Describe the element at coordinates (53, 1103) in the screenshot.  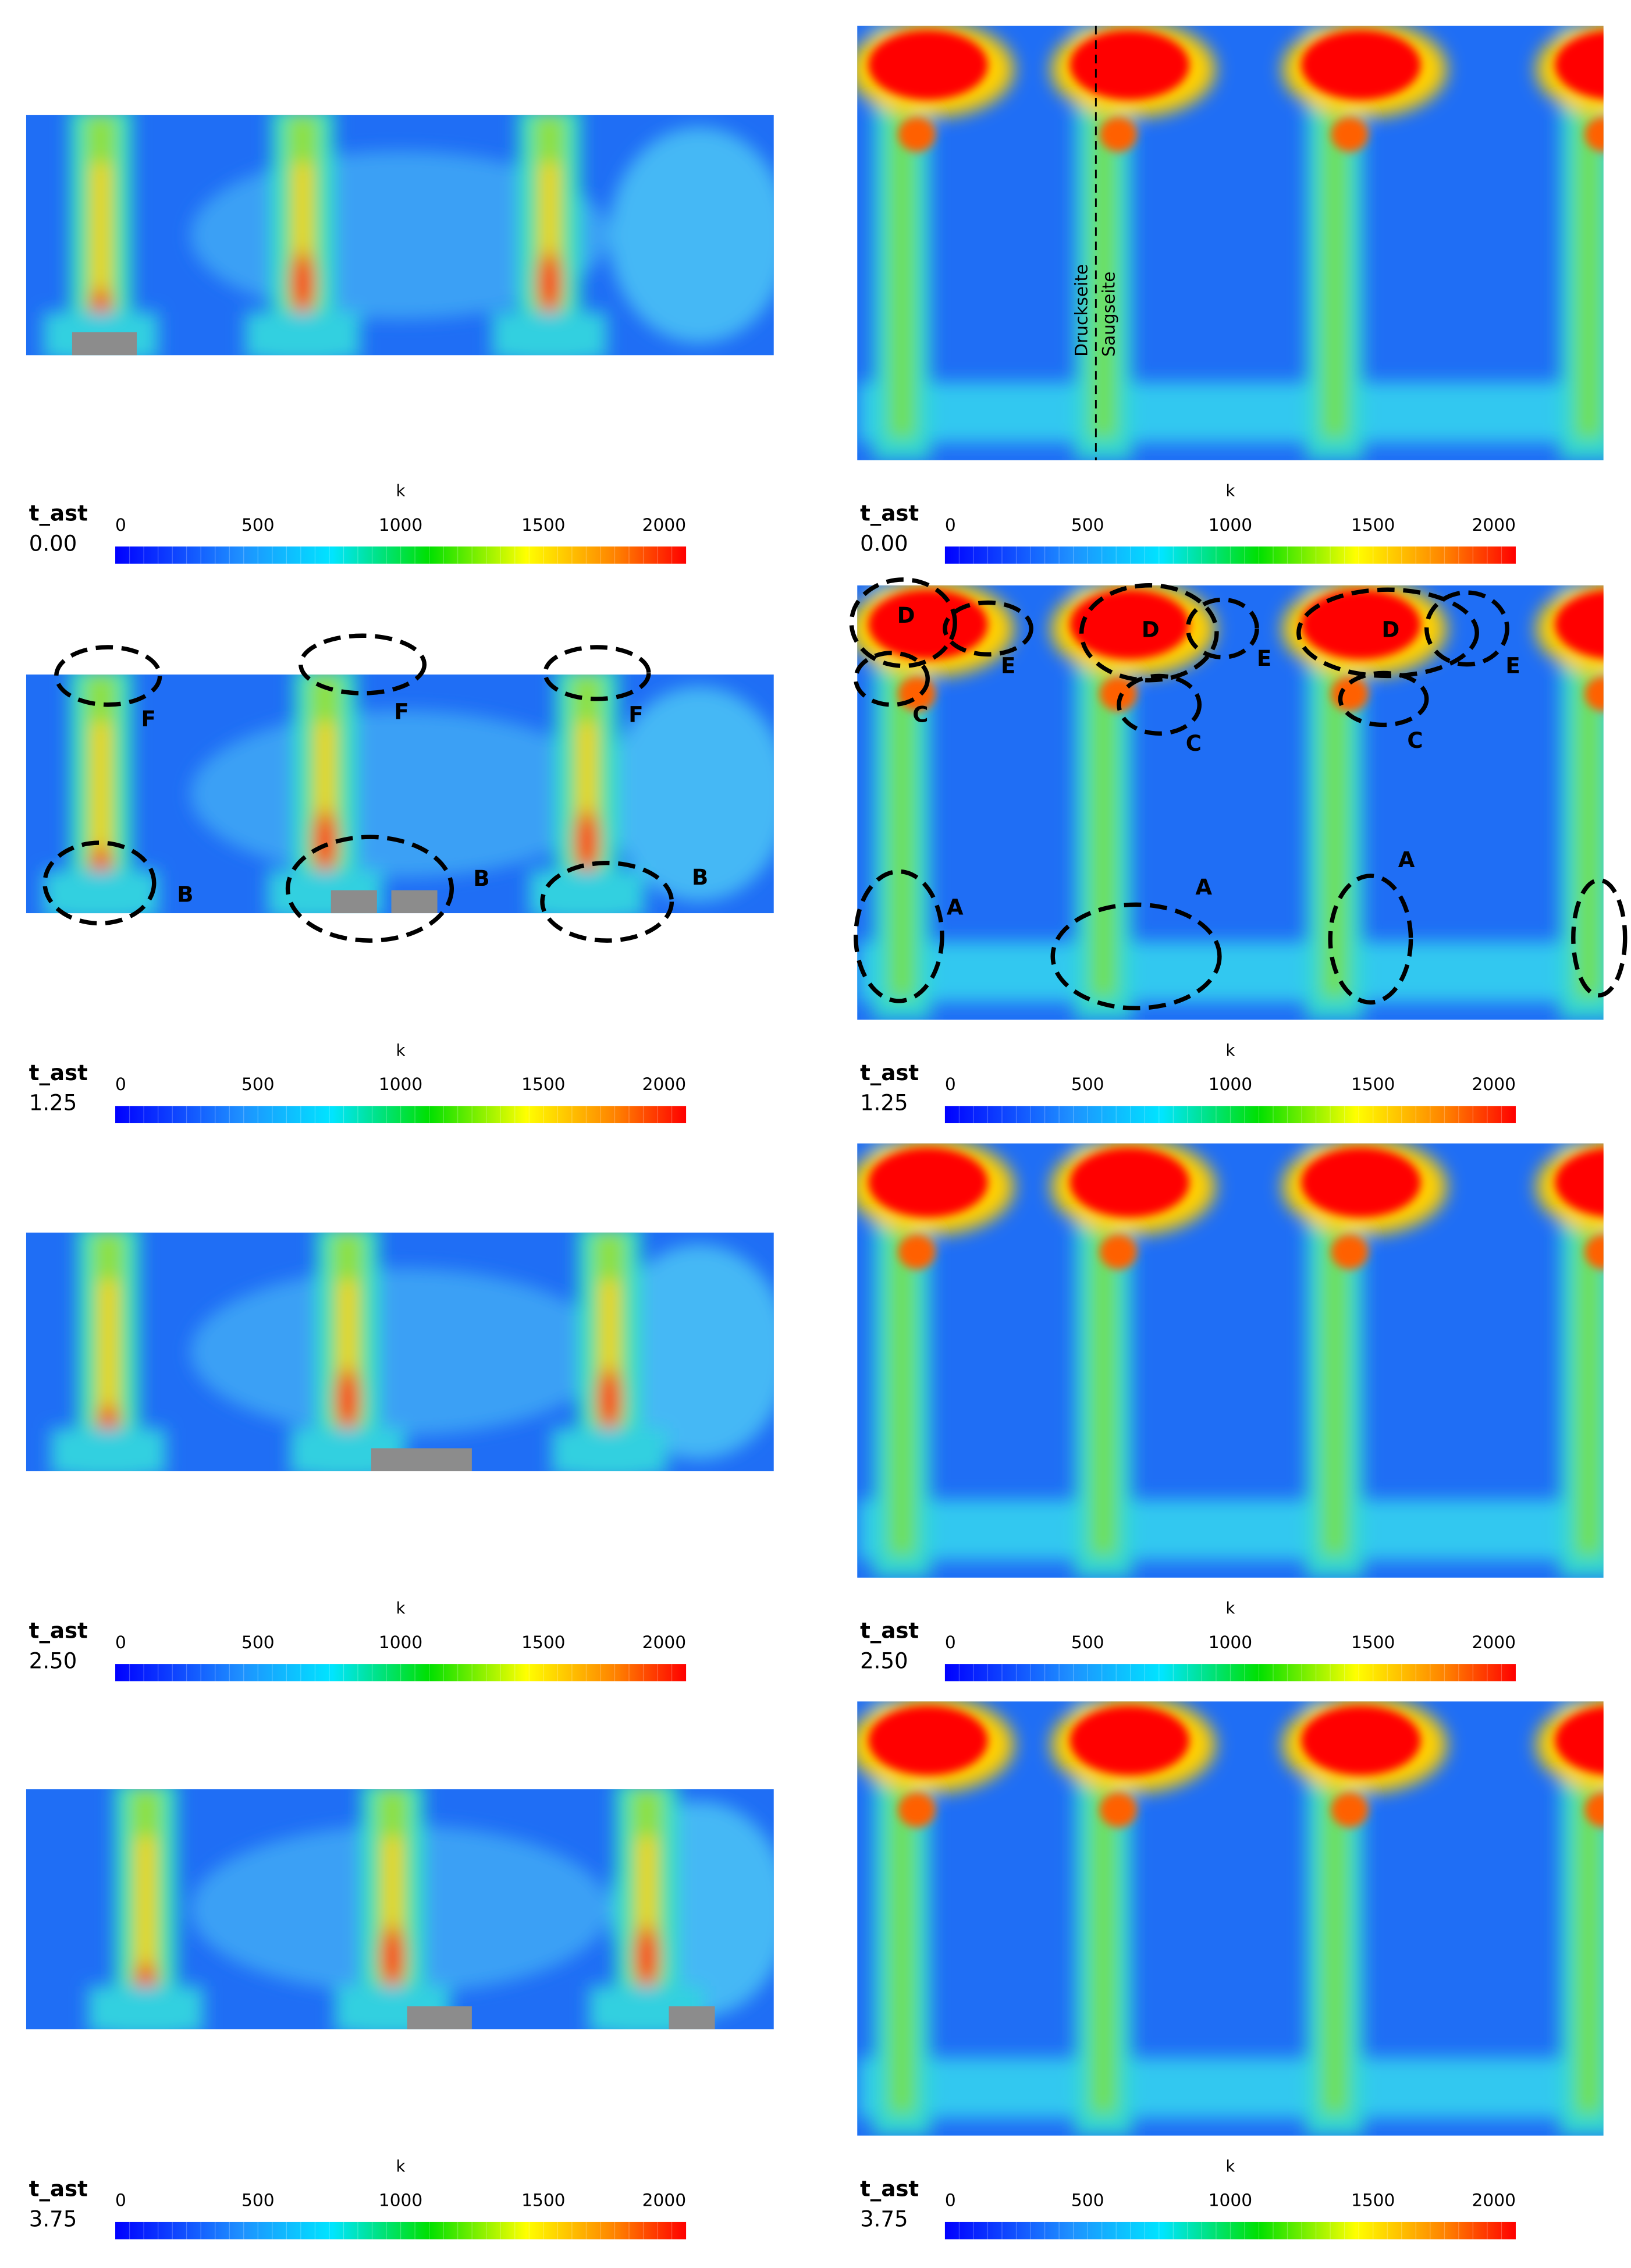
I see `time-value: 1.25` at that location.